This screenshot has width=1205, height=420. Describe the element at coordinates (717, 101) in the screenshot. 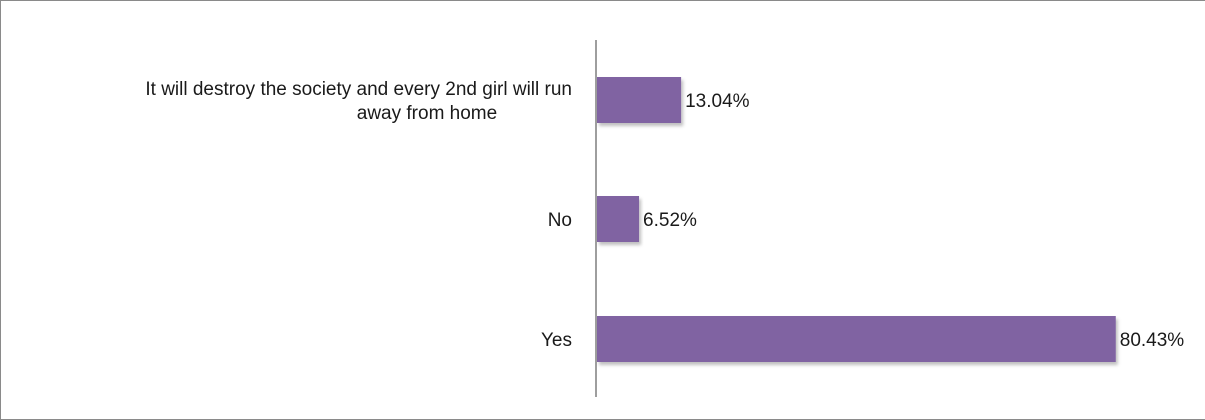

I see `data-label-0: 13.04%` at that location.